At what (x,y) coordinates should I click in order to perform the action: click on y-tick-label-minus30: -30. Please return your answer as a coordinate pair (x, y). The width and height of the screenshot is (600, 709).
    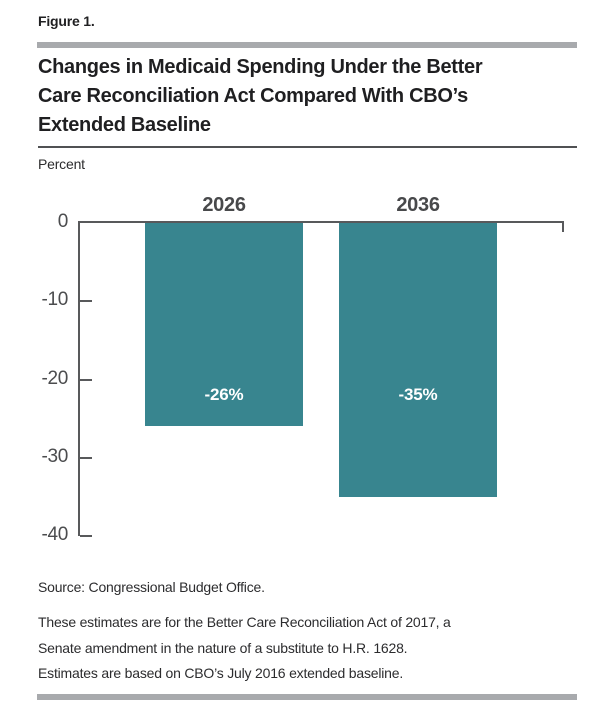
    Looking at the image, I should click on (54, 456).